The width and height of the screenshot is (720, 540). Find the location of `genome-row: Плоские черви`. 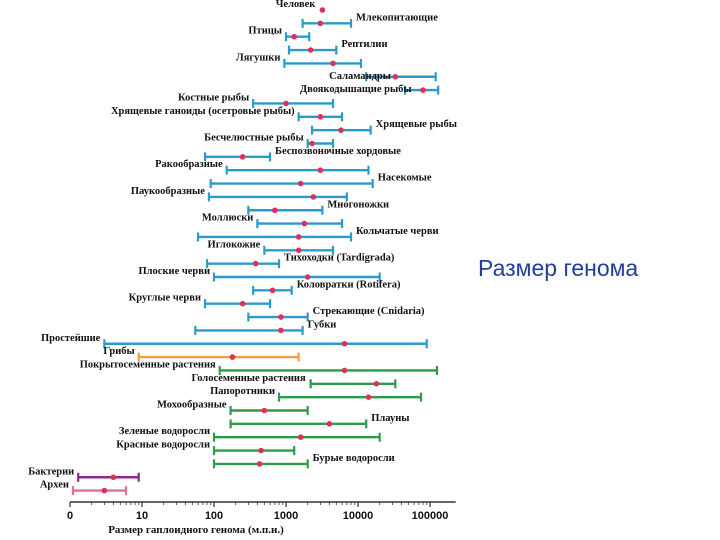

genome-row: Плоские черви is located at coordinates (260, 274).